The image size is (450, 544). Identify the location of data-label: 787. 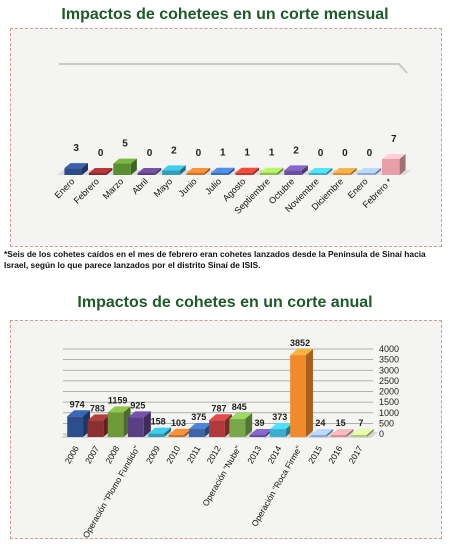
(218, 408).